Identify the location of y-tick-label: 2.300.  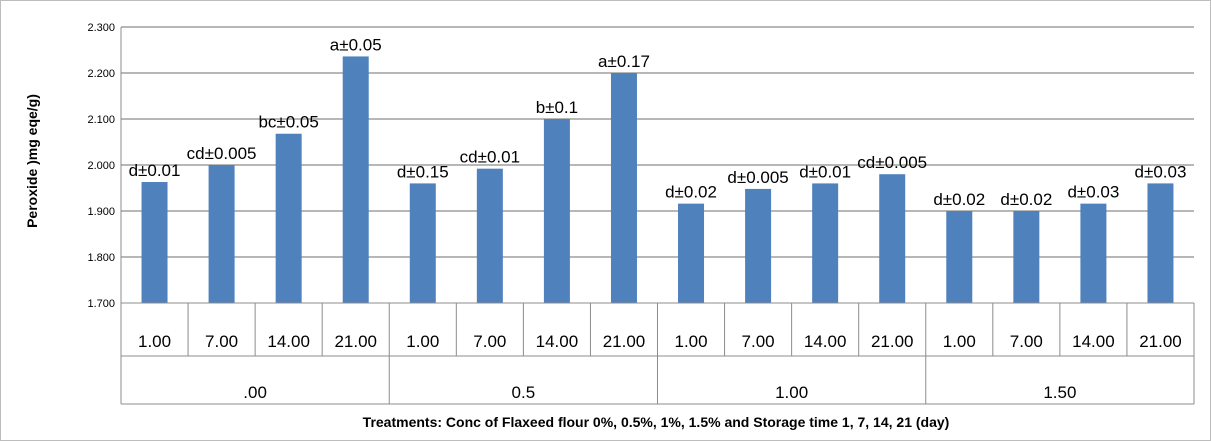
(101, 28).